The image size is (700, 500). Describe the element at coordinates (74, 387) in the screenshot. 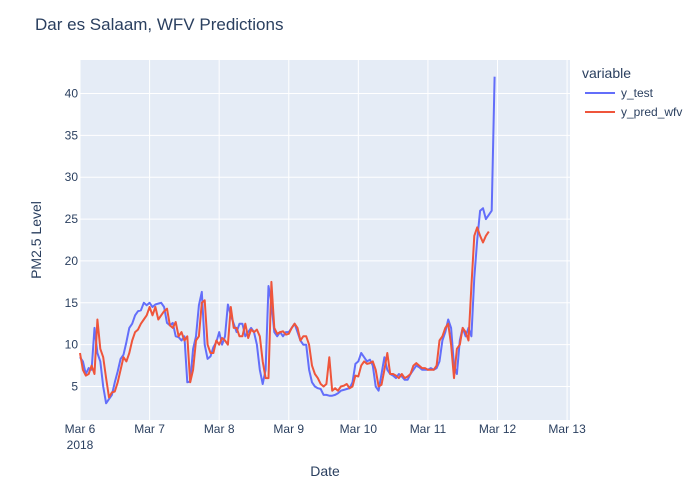

I see `y-tick-label: 5` at that location.